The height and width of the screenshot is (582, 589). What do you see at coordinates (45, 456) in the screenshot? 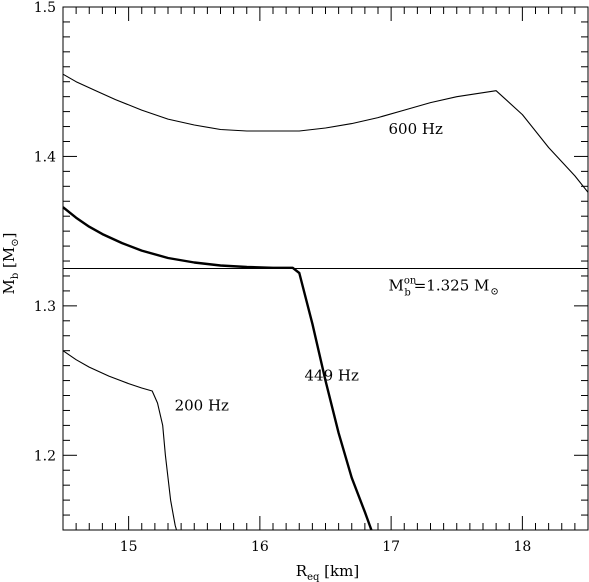
I see `y-tick-label: 1.2` at bounding box center [45, 456].